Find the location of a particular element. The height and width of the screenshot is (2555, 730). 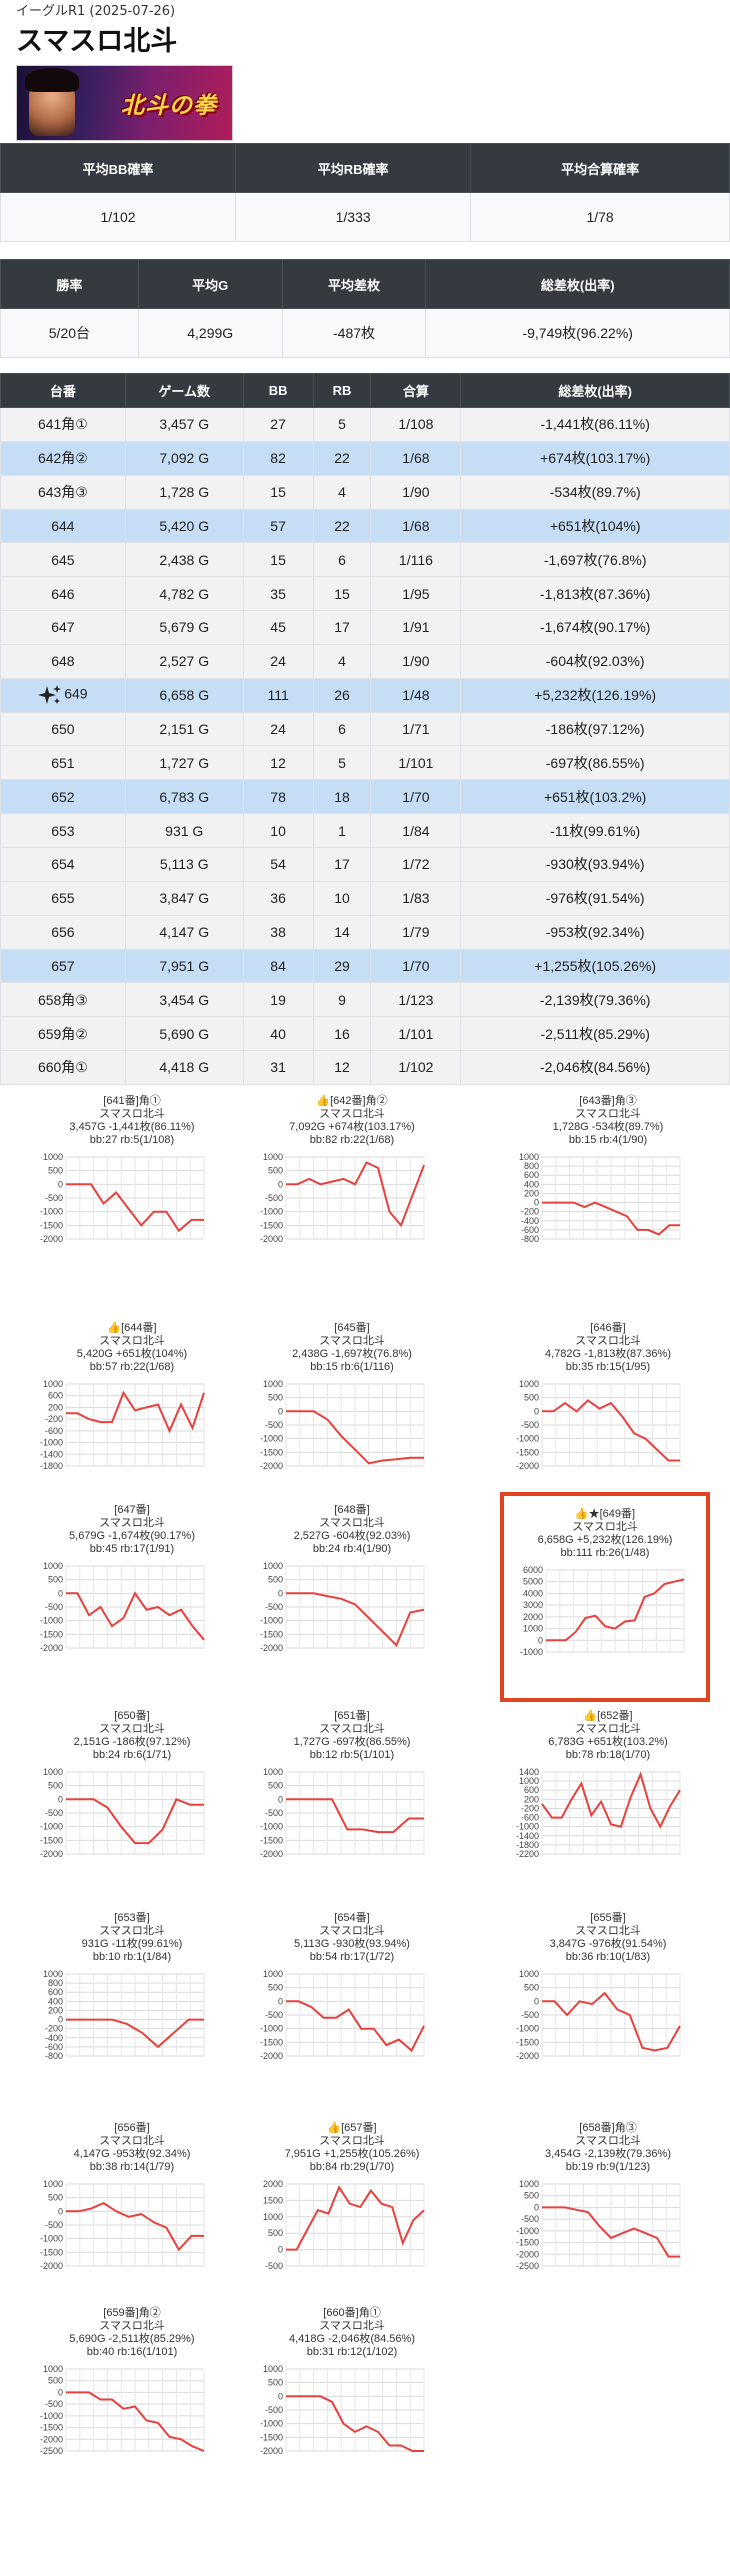

chart-summary: 1,728G -534枚(89.7%) is located at coordinates (608, 1127).